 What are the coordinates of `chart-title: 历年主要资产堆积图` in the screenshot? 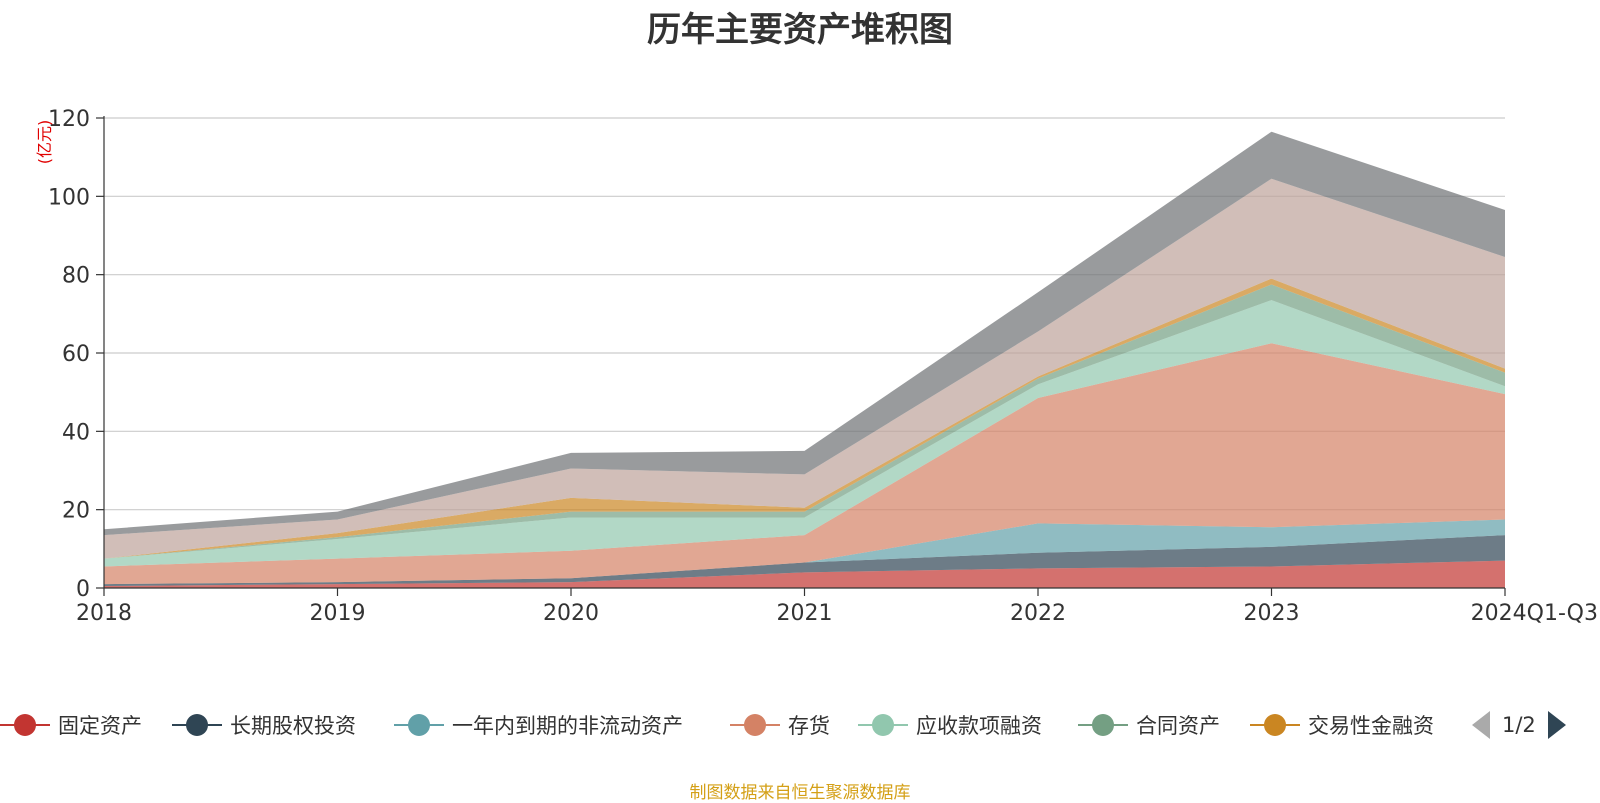 It's located at (800, 30).